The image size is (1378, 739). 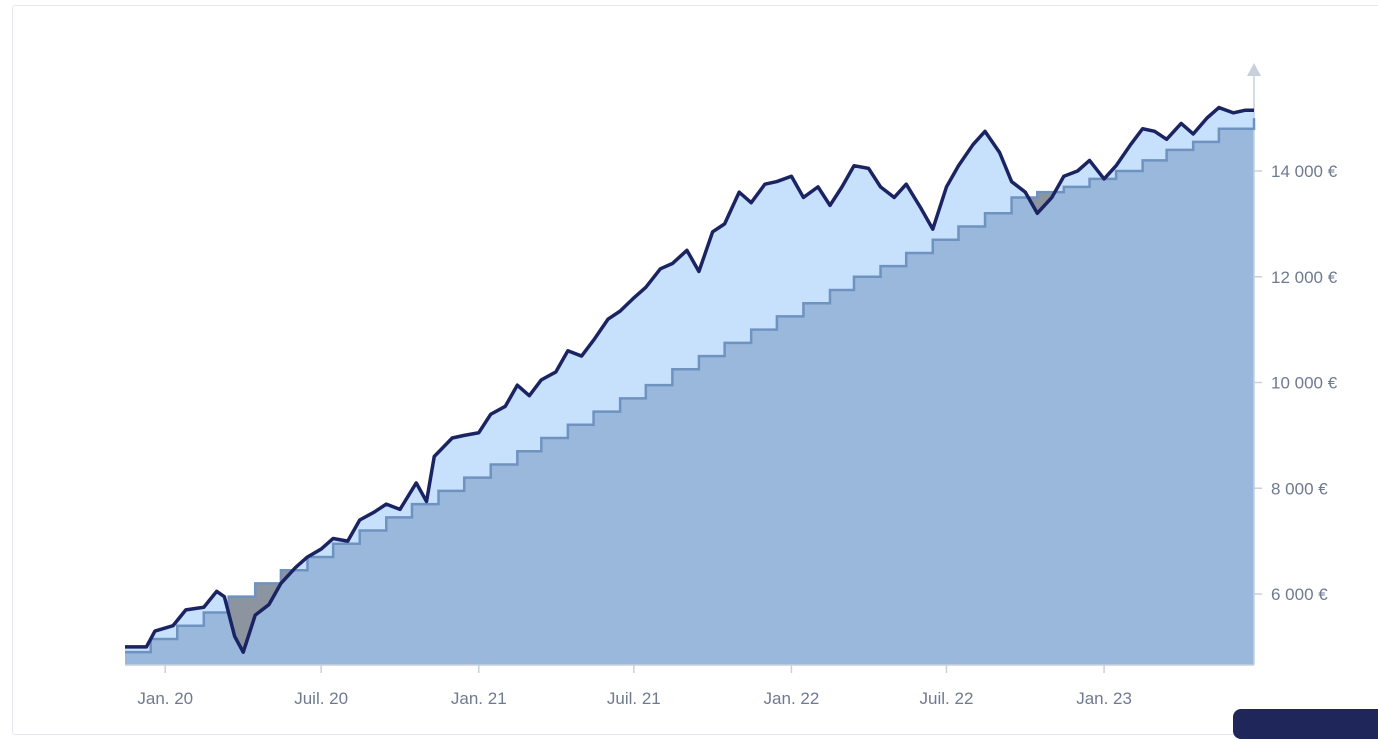 I want to click on x-tick-label: Jan. 22, so click(x=792, y=698).